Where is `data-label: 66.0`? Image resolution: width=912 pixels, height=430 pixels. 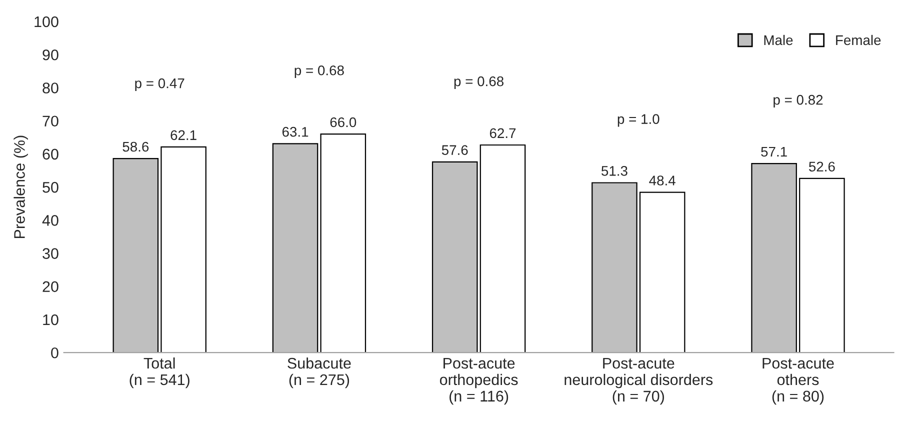
data-label: 66.0 is located at coordinates (343, 122).